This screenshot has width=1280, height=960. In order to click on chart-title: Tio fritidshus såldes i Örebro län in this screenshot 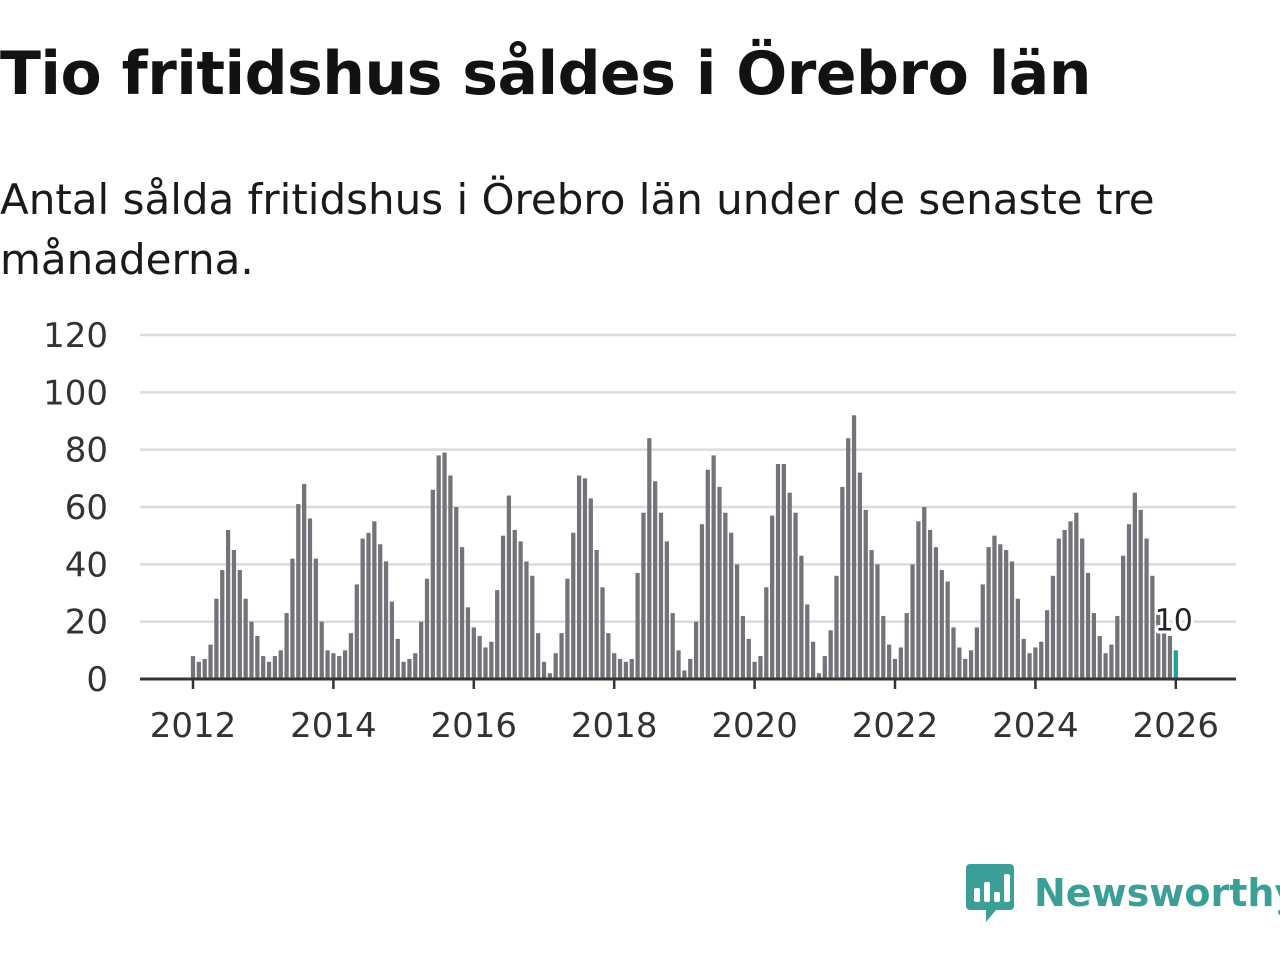, I will do `click(545, 74)`.